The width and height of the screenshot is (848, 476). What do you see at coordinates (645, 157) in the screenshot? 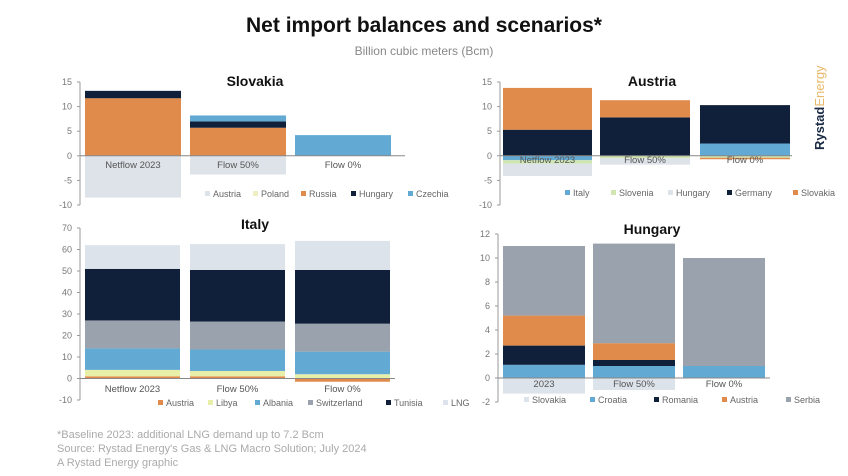
I see `bar-segment: Slovenia: -0.5` at bounding box center [645, 157].